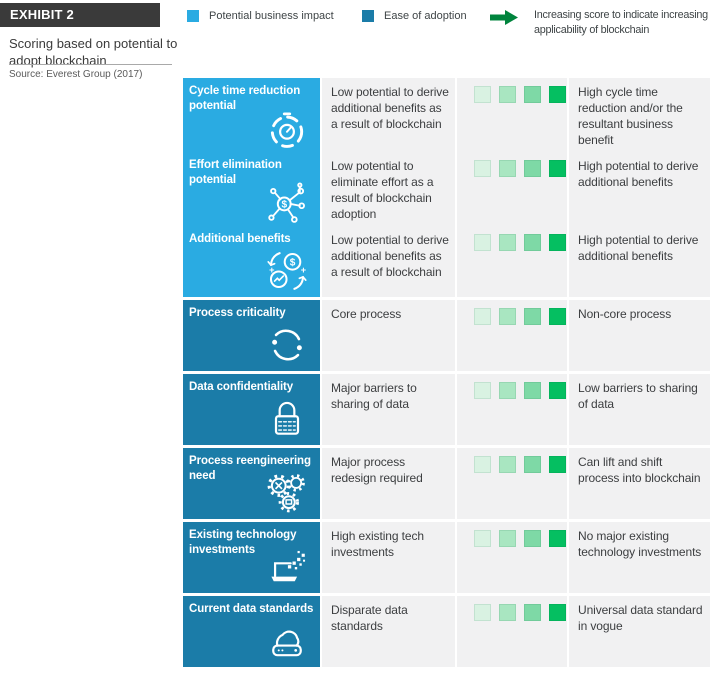 The width and height of the screenshot is (720, 681). I want to click on factor-cell: Current data standards, so click(251, 631).